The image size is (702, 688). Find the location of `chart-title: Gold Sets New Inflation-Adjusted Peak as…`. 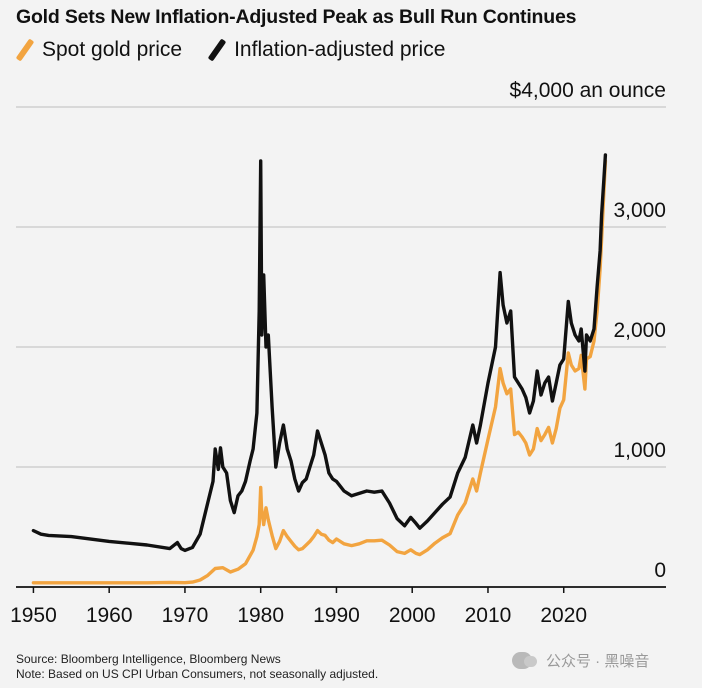

chart-title: Gold Sets New Inflation-Adjusted Peak as… is located at coordinates (296, 17).